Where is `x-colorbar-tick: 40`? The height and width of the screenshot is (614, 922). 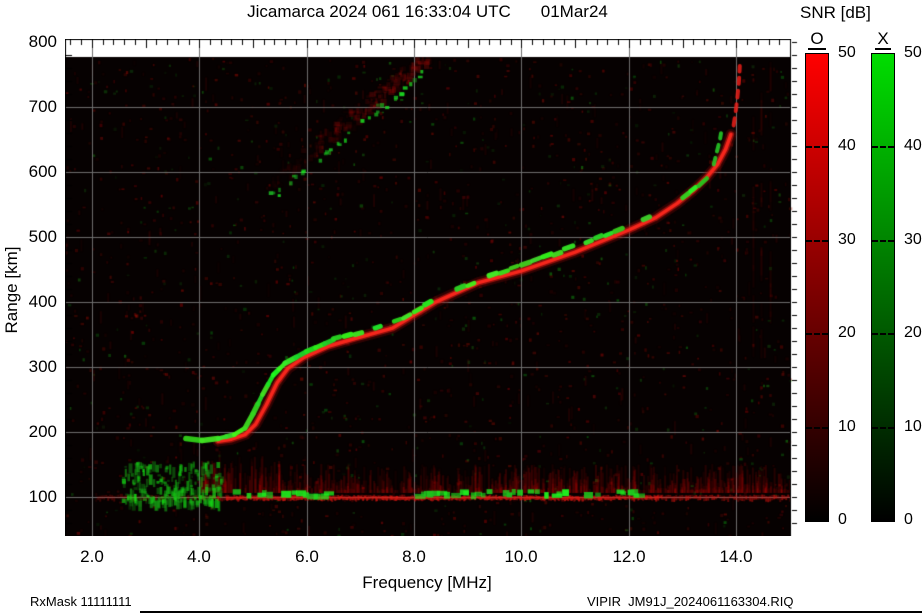
x-colorbar-tick: 40 is located at coordinates (913, 145).